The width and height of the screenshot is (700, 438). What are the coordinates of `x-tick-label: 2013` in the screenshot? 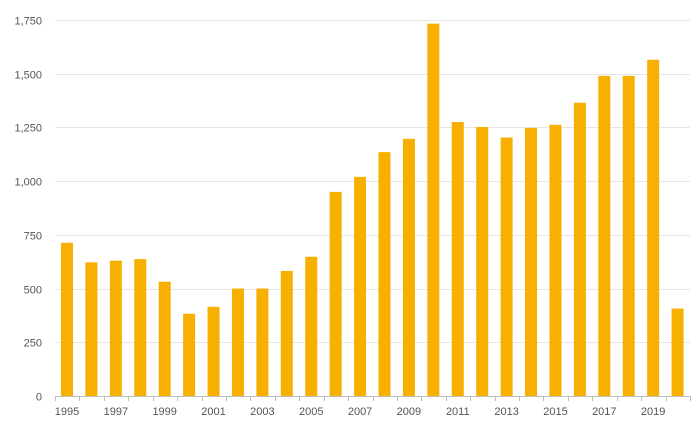 It's located at (506, 412).